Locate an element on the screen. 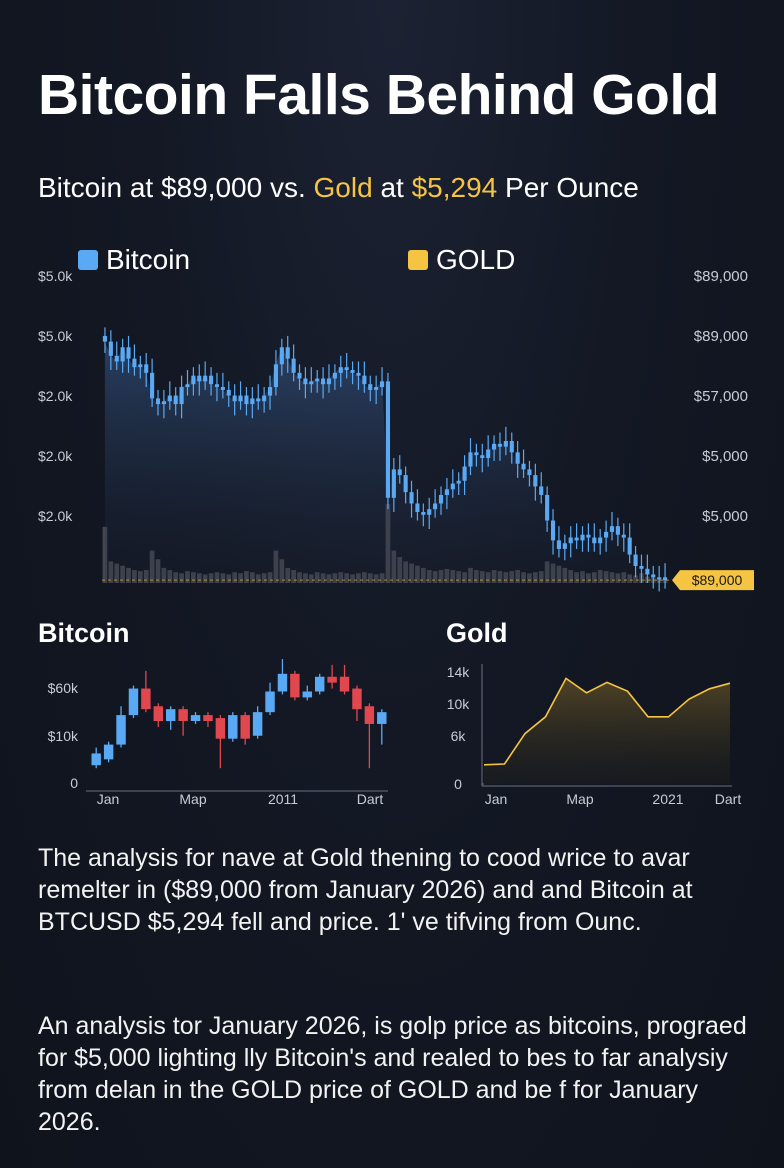  subtitle-part-1: Bitcoin at $89,000 vs. is located at coordinates (176, 187).